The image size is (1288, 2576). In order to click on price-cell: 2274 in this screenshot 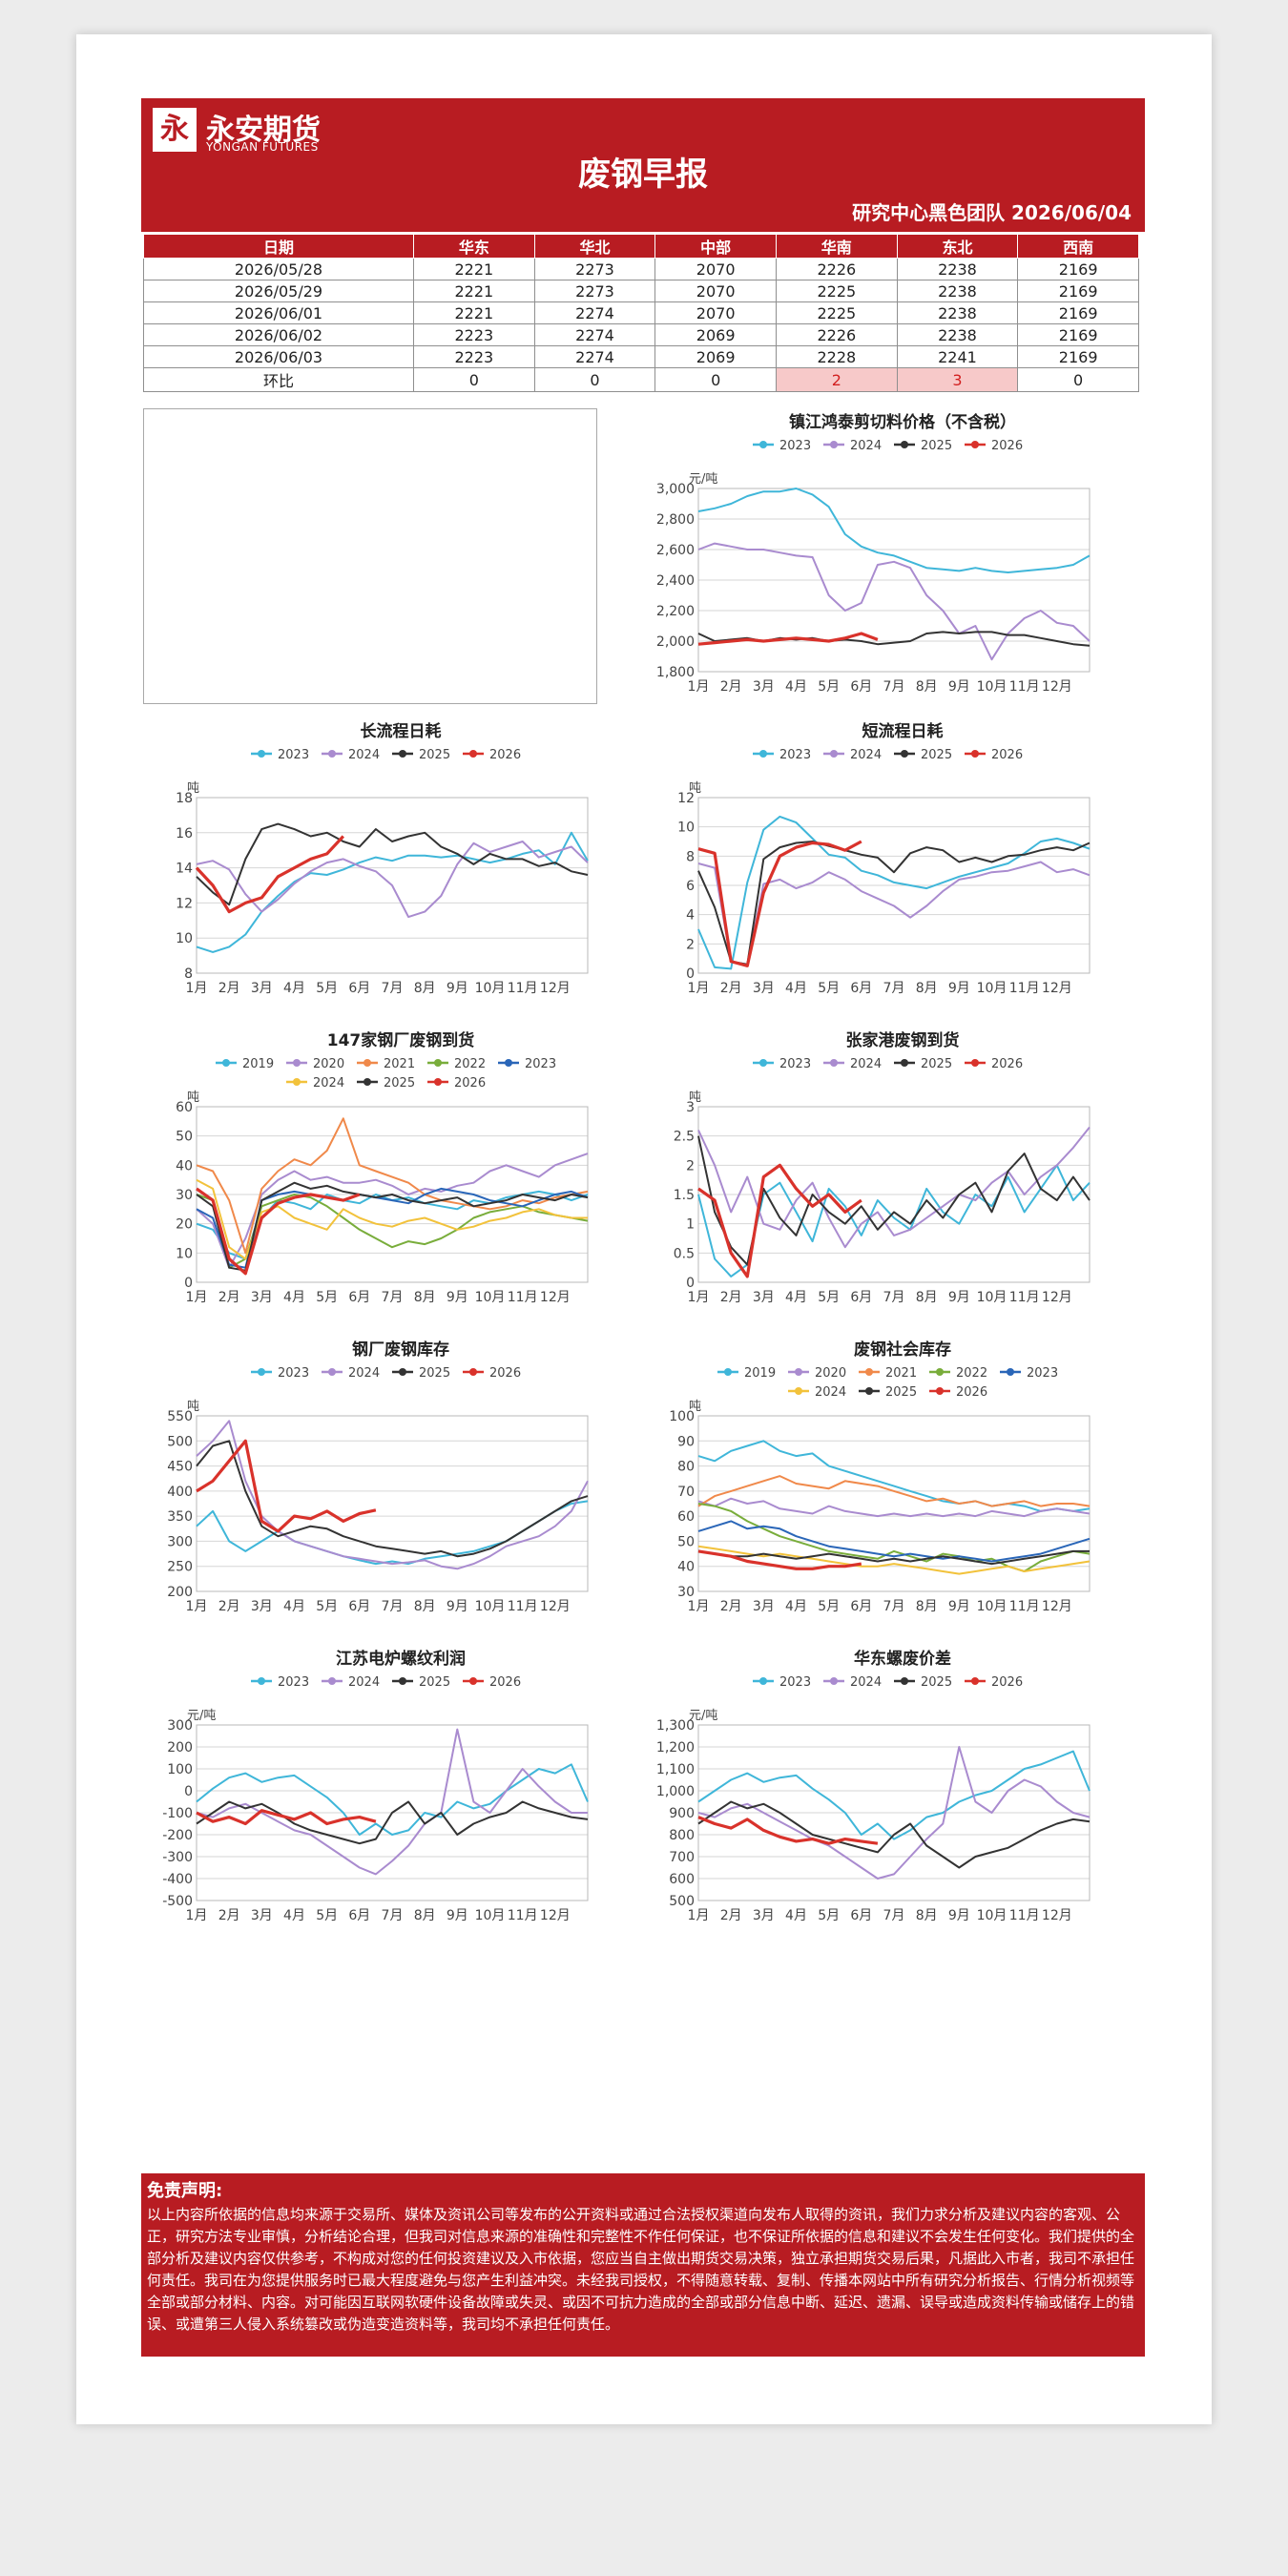, I will do `click(594, 312)`.